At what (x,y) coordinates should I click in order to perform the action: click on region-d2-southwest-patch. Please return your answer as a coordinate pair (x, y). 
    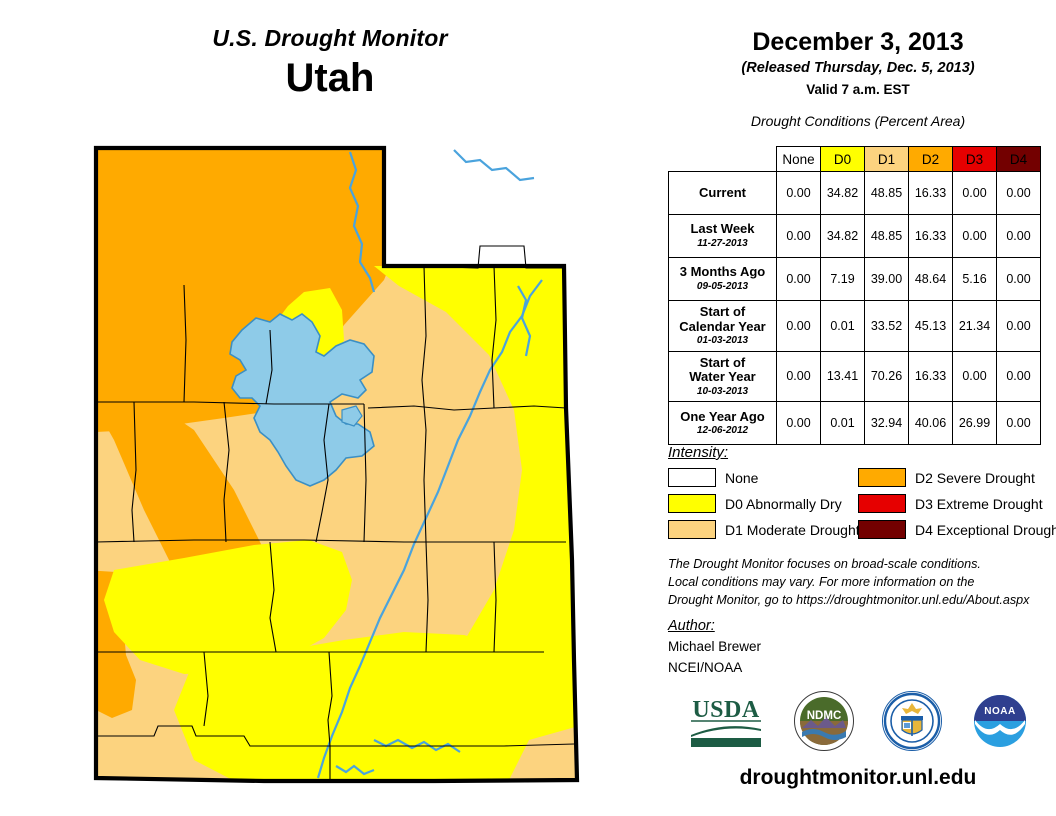
    Looking at the image, I should click on (116, 644).